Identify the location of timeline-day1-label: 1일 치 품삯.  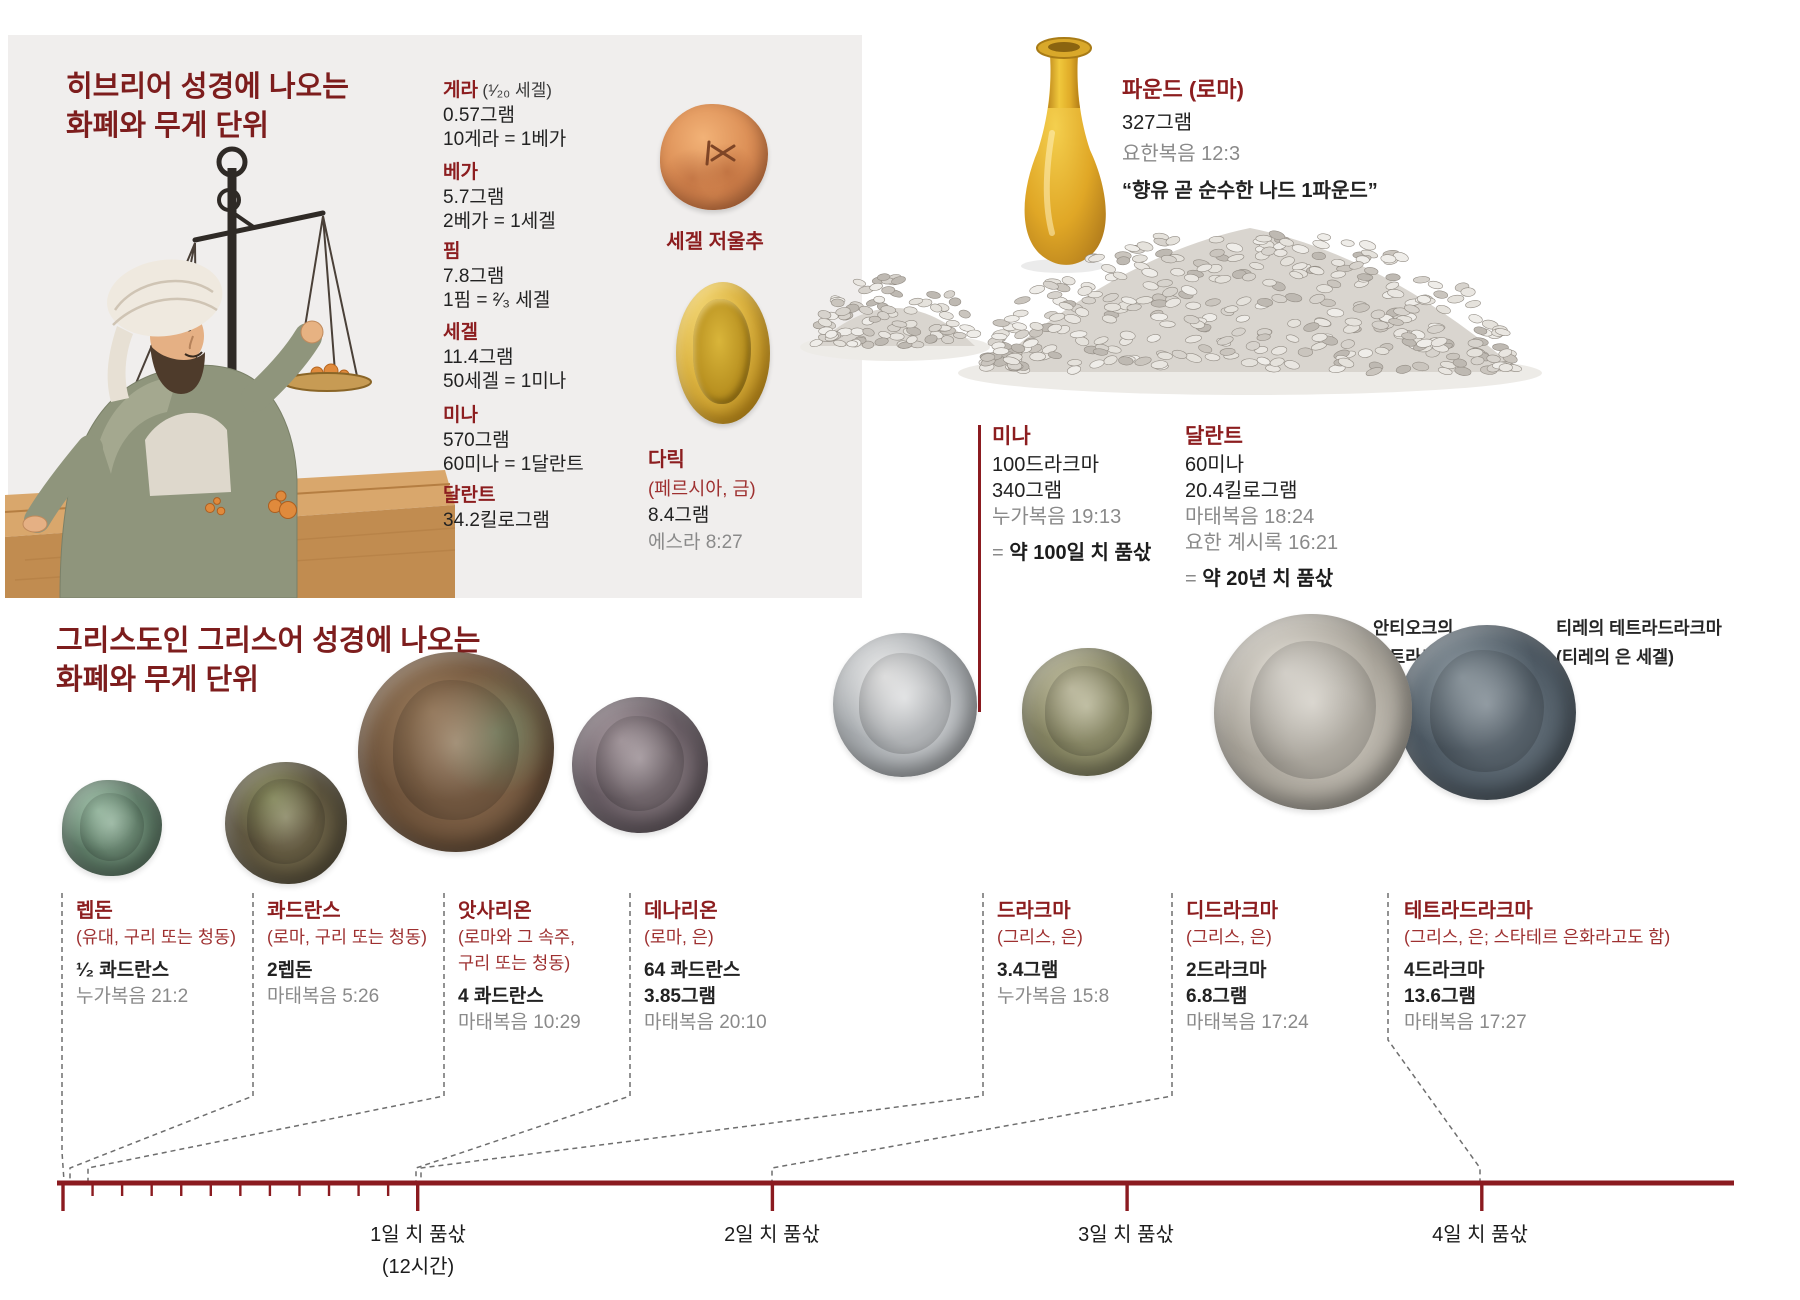
(418, 1235).